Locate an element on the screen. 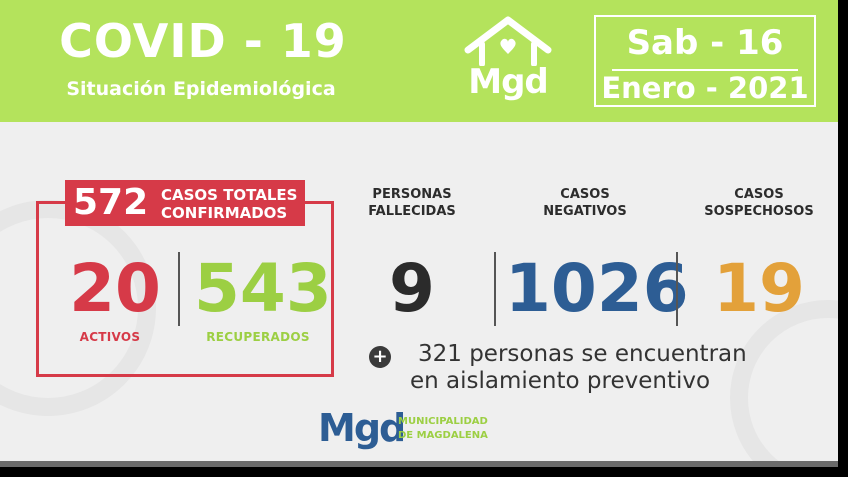 The width and height of the screenshot is (848, 477). date-box: Sab - 16 Enero - 2021 is located at coordinates (705, 61).